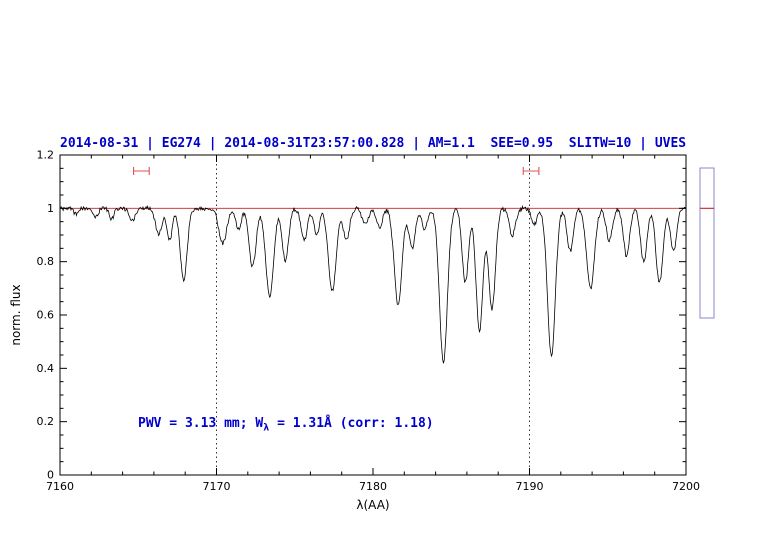  Describe the element at coordinates (46, 421) in the screenshot. I see `y-tick-label: 0.2` at that location.